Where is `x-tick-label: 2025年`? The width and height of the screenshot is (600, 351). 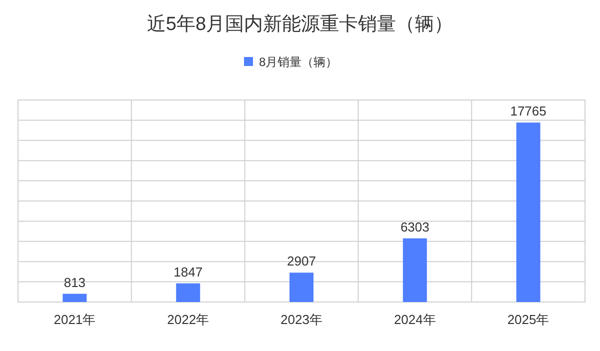
x-tick-label: 2025年 is located at coordinates (528, 319).